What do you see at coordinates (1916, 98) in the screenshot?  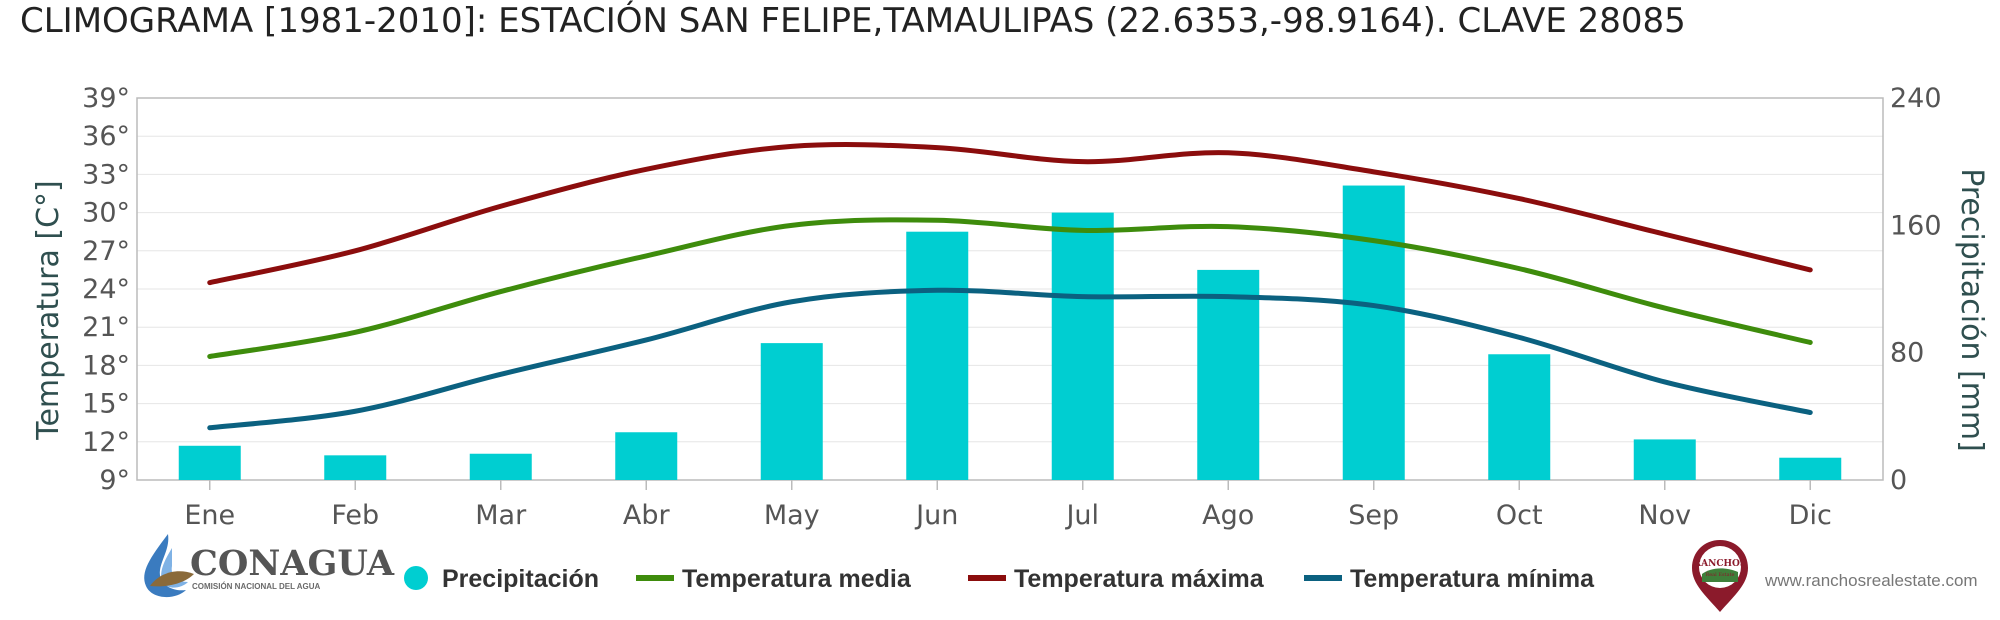 I see `y-right-tick-label: 240` at bounding box center [1916, 98].